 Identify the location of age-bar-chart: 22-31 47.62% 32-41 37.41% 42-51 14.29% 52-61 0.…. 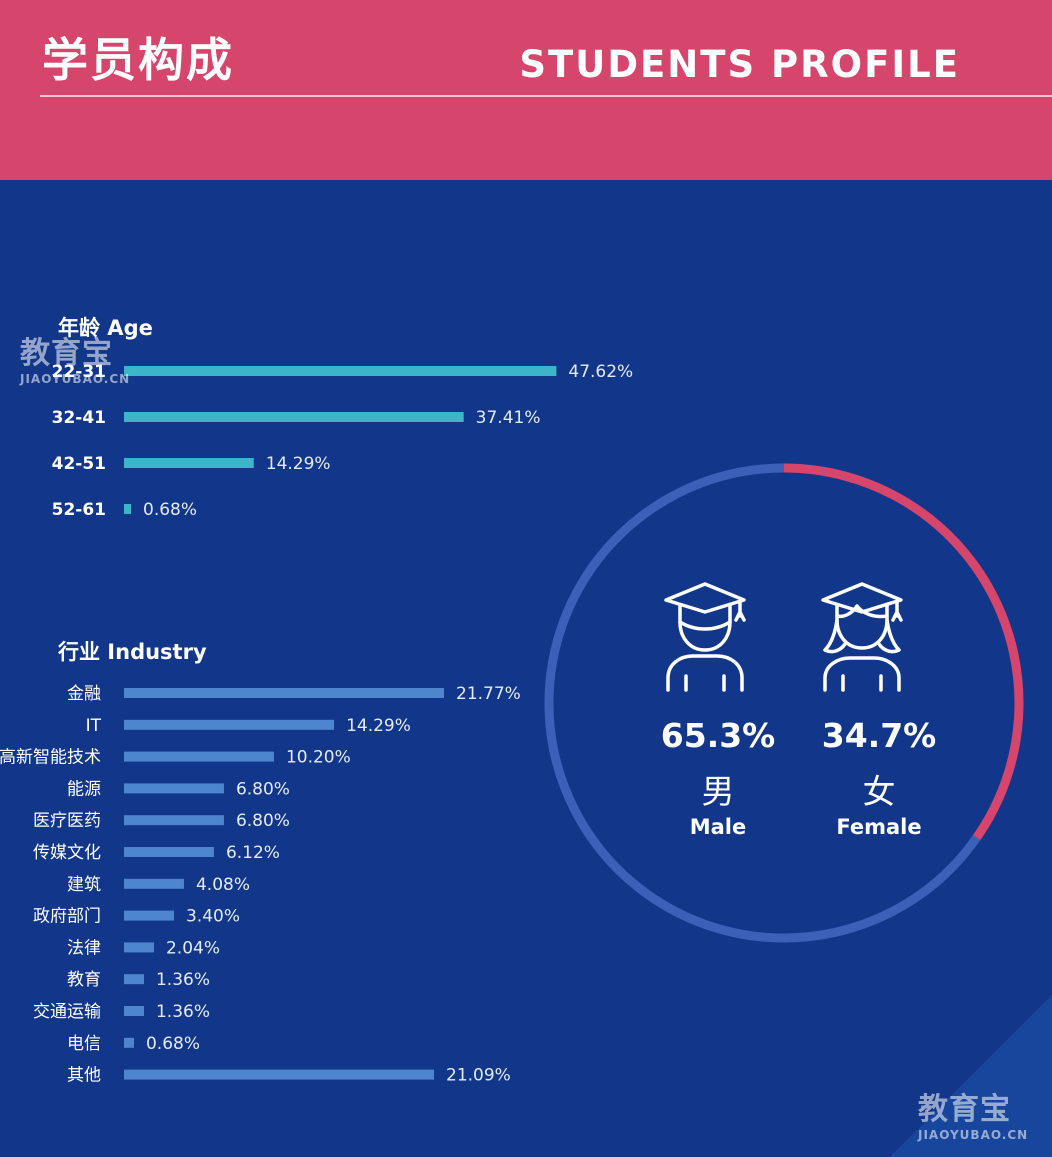
(343, 441).